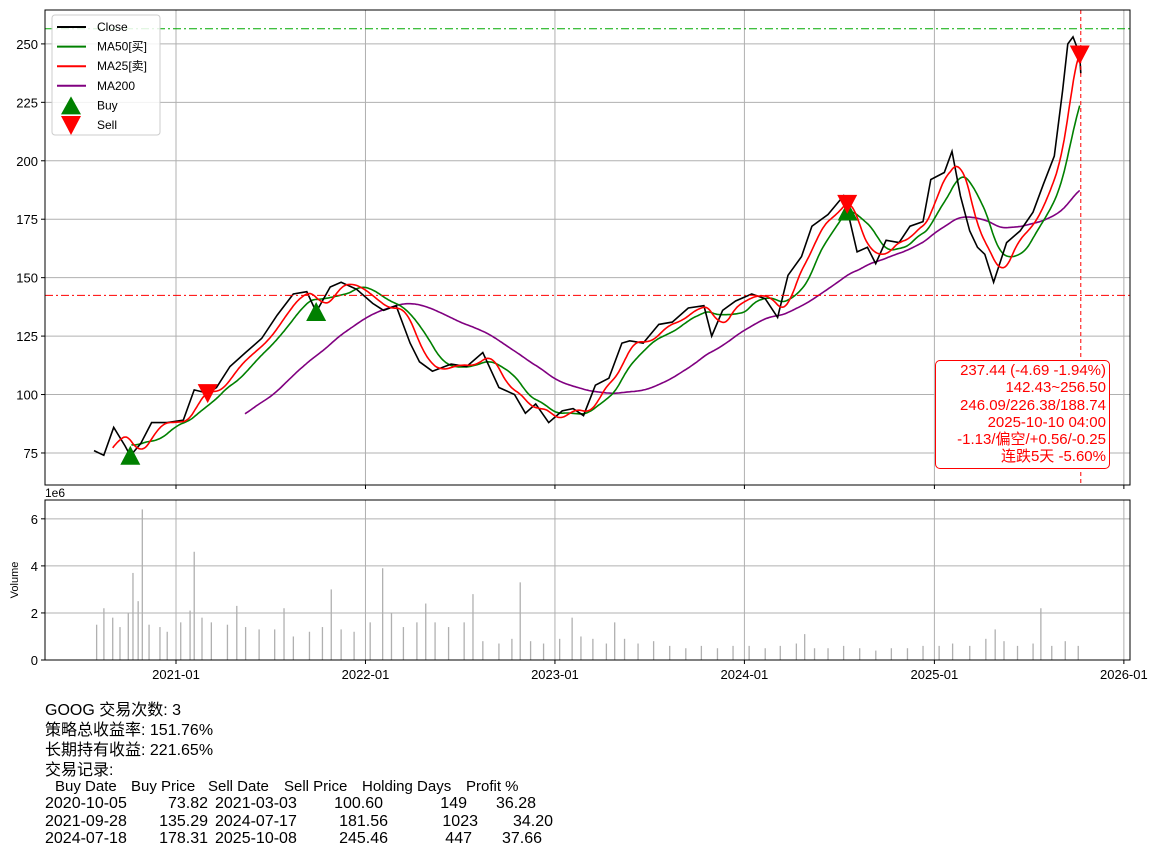 The image size is (1160, 857). Describe the element at coordinates (1124, 674) in the screenshot. I see `x-tick-label: 2026-01` at that location.